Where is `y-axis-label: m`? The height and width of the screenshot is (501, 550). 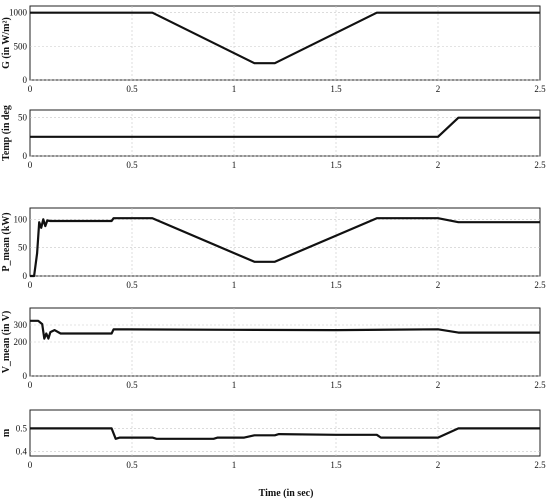 y-axis-label: m is located at coordinates (6, 432).